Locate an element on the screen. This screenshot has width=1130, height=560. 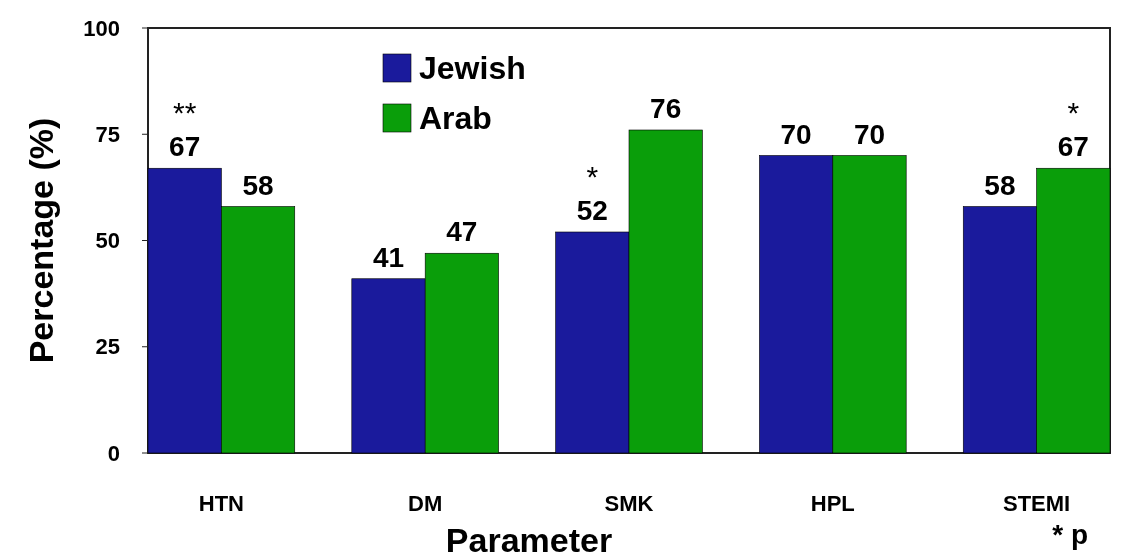
data-label: 76 is located at coordinates (666, 108).